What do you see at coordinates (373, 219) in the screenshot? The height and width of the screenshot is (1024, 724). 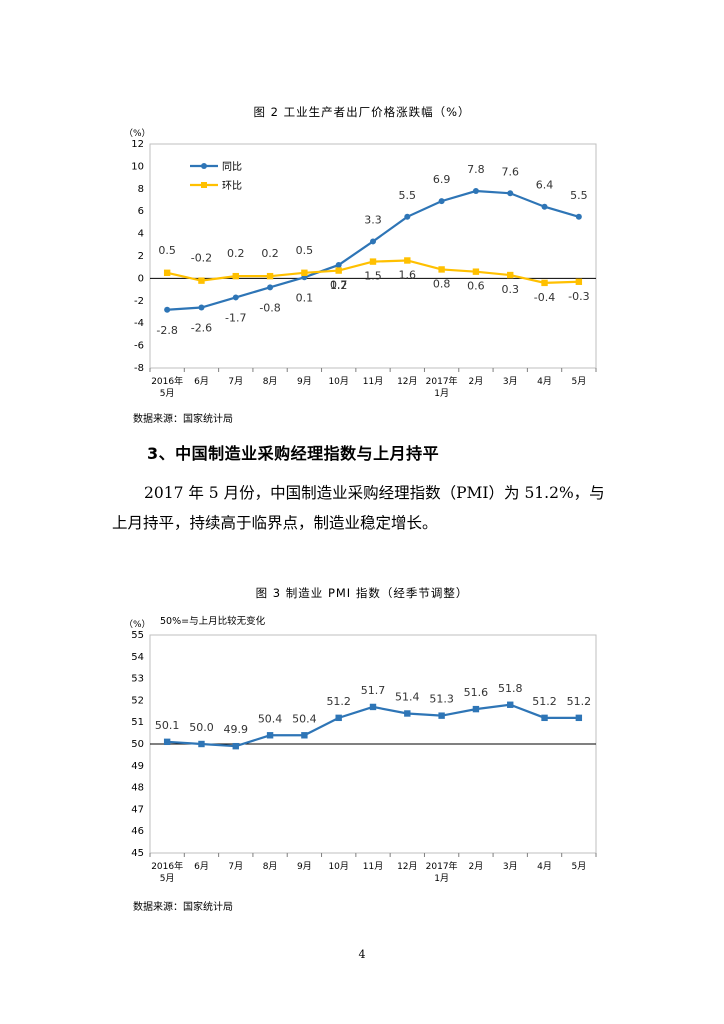 I see `data-label: 3.3` at bounding box center [373, 219].